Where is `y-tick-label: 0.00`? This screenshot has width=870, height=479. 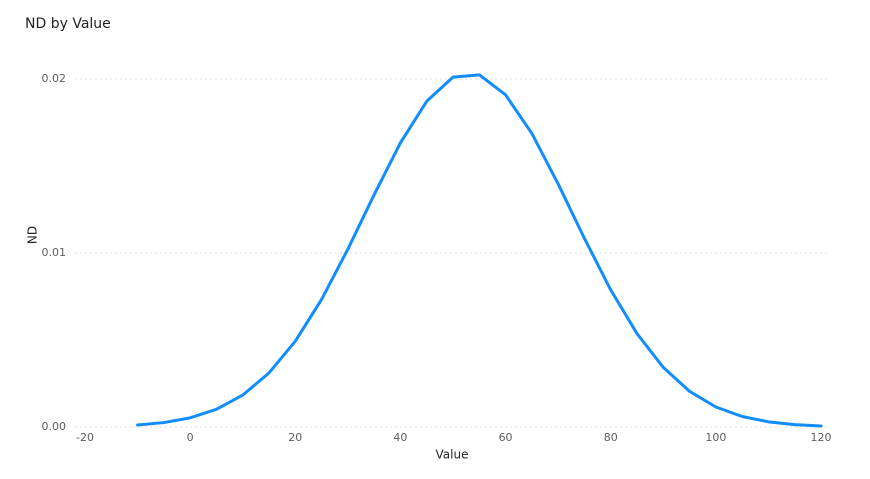
y-tick-label: 0.00 is located at coordinates (54, 426).